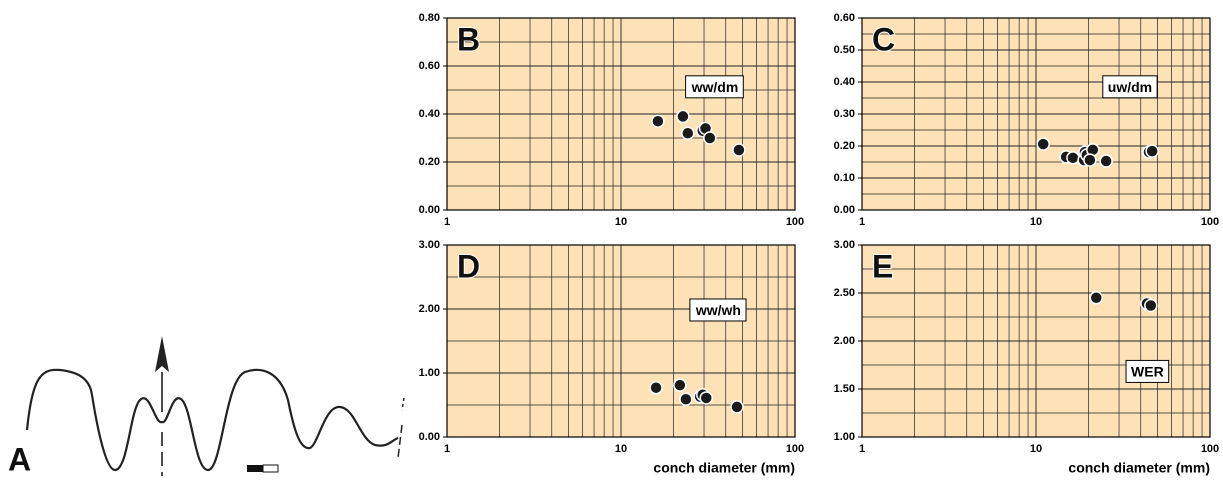 The height and width of the screenshot is (481, 1223). Describe the element at coordinates (468, 39) in the screenshot. I see `panel-label: B` at that location.